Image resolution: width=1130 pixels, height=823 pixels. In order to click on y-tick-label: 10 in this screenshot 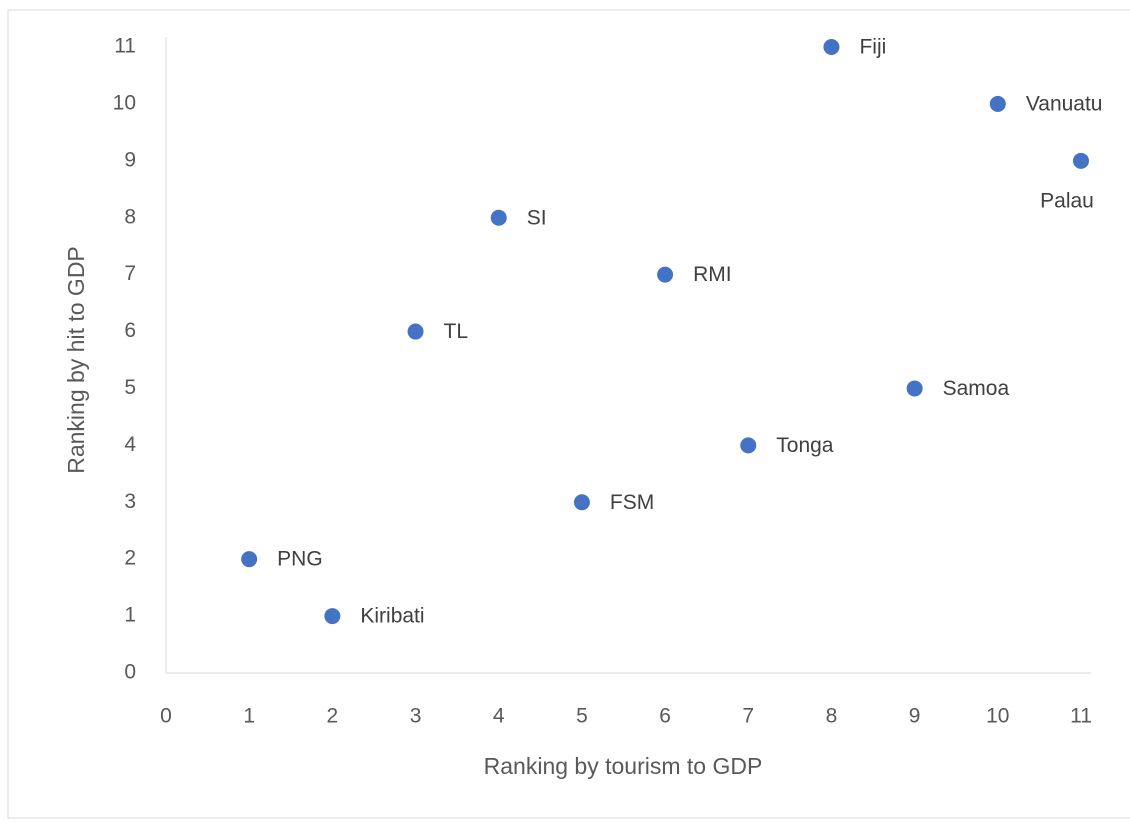, I will do `click(124, 102)`.